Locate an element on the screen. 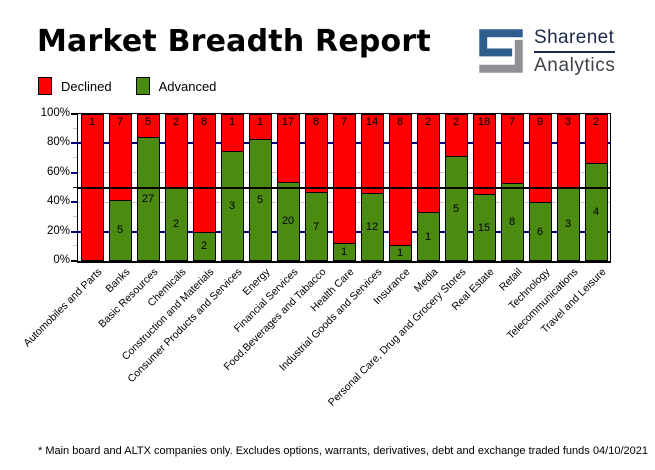 Image resolution: width=655 pixels, height=470 pixels. declined-segment: 18 is located at coordinates (484, 155).